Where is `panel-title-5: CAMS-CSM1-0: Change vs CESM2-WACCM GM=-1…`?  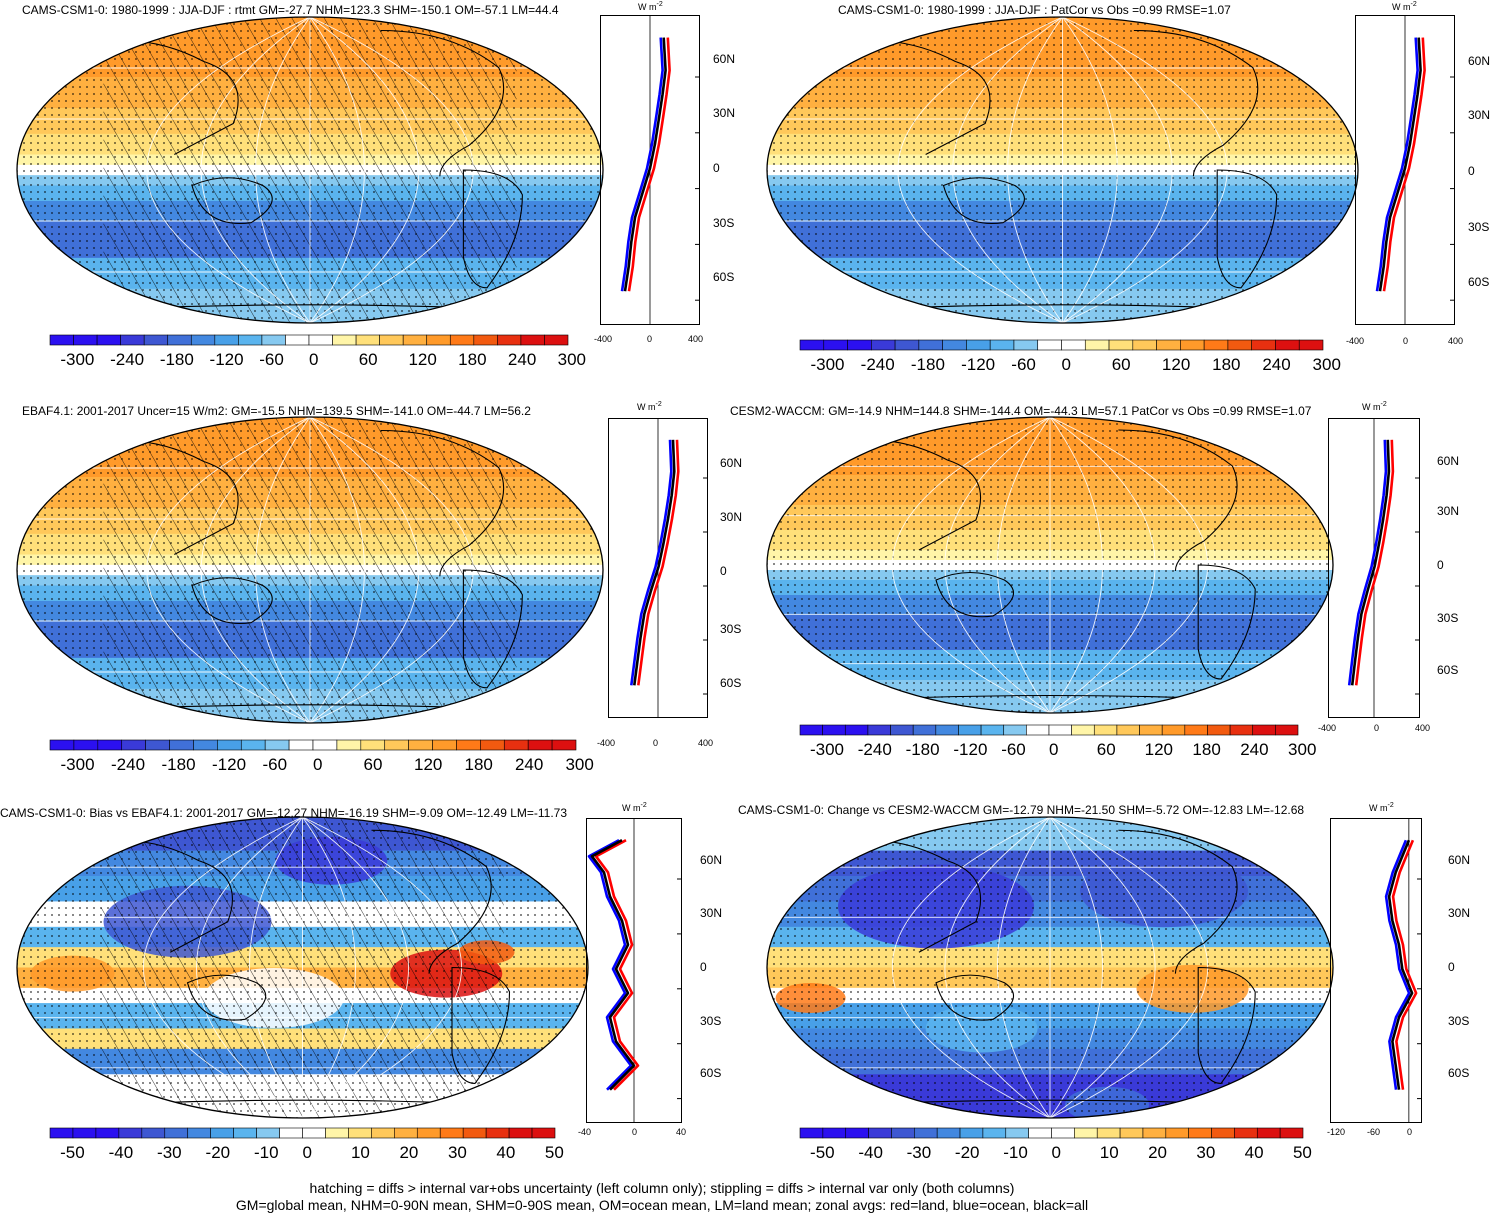
panel-title-5: CAMS-CSM1-0: Change vs CESM2-WACCM GM=-1… is located at coordinates (1021, 810).